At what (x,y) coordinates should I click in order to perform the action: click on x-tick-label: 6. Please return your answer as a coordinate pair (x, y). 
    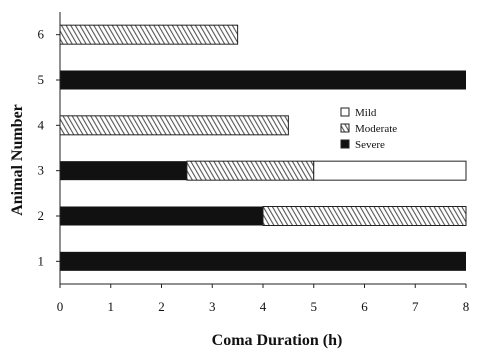
    Looking at the image, I should click on (364, 306).